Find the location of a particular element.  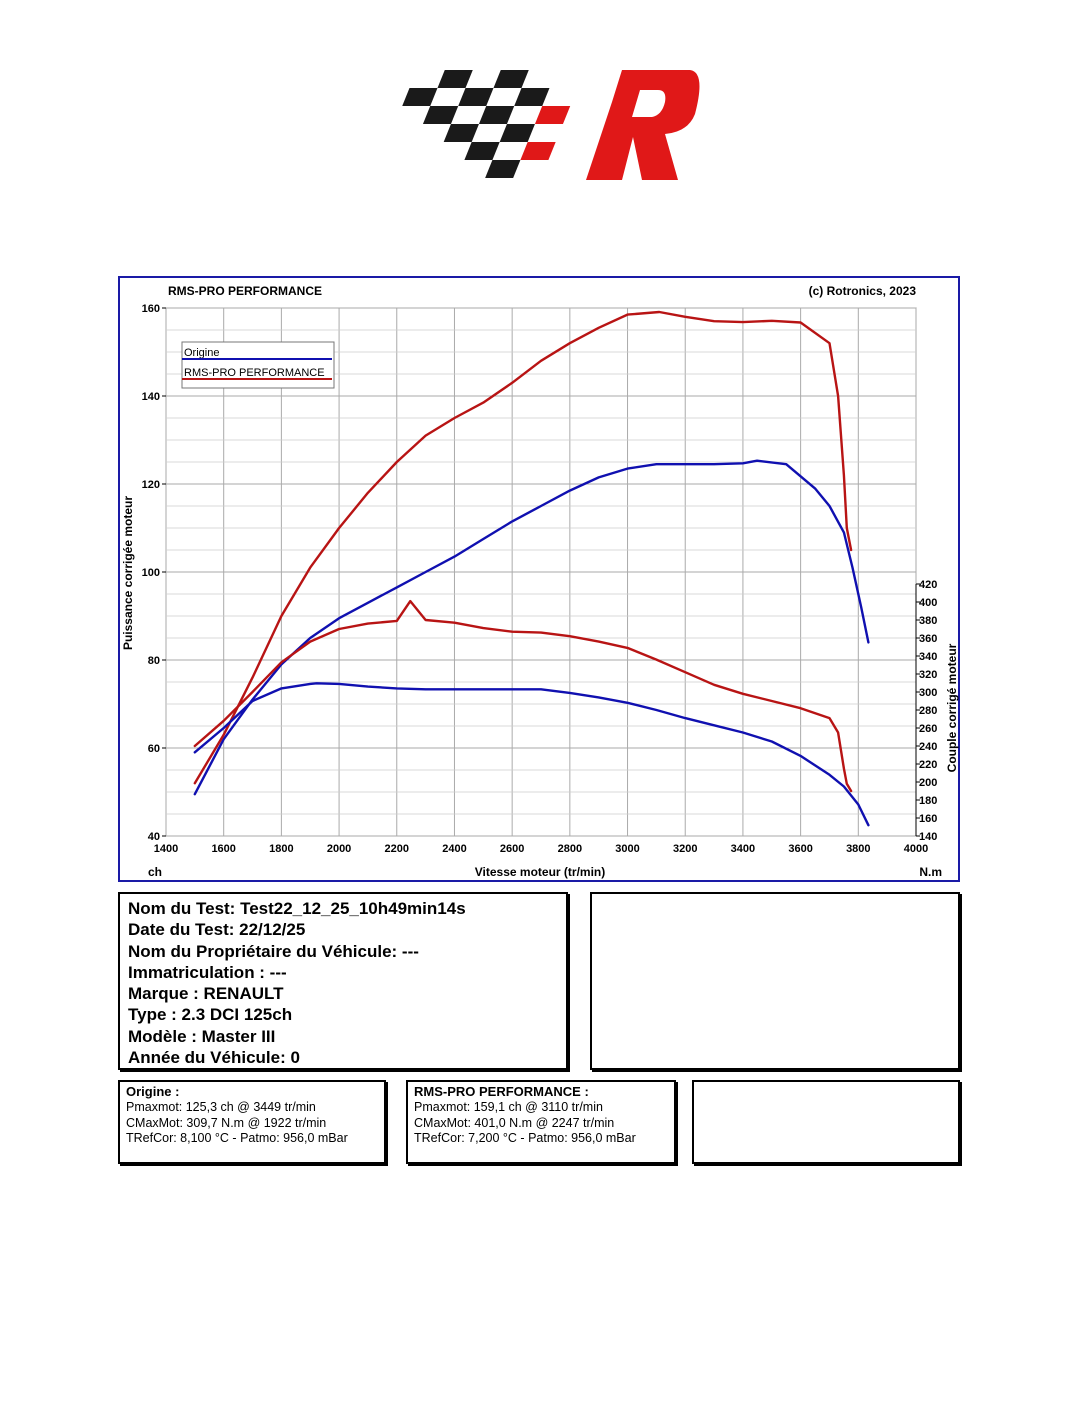

results-rms-pmax: Pmaxmot: 159,1 ch @ 3110 tr/min is located at coordinates (508, 1107).